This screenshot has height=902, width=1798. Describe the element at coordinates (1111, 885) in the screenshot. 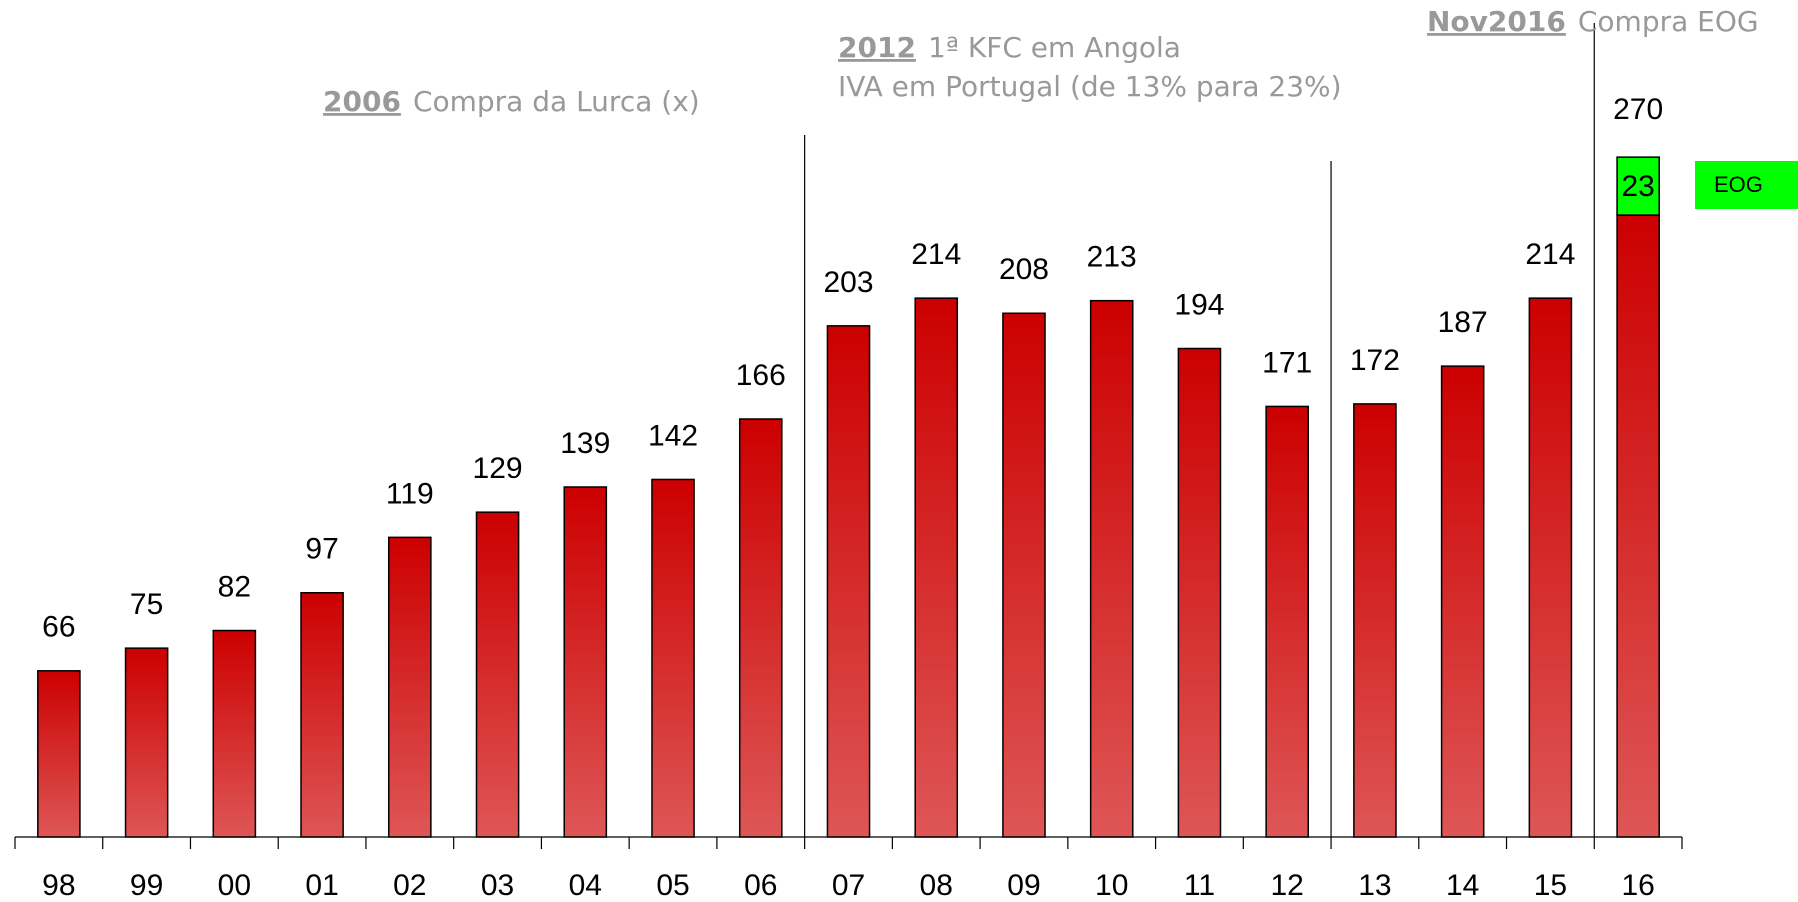

I see `x-tick-label: 10` at that location.